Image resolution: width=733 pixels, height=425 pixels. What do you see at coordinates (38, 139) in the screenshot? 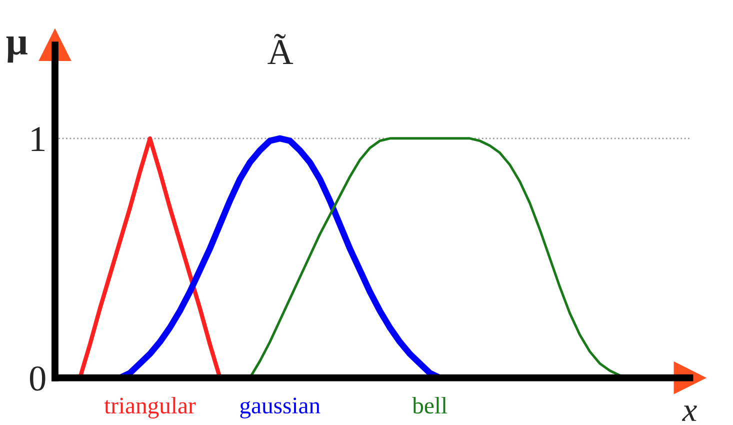
I see `y-tick-label: 1` at bounding box center [38, 139].